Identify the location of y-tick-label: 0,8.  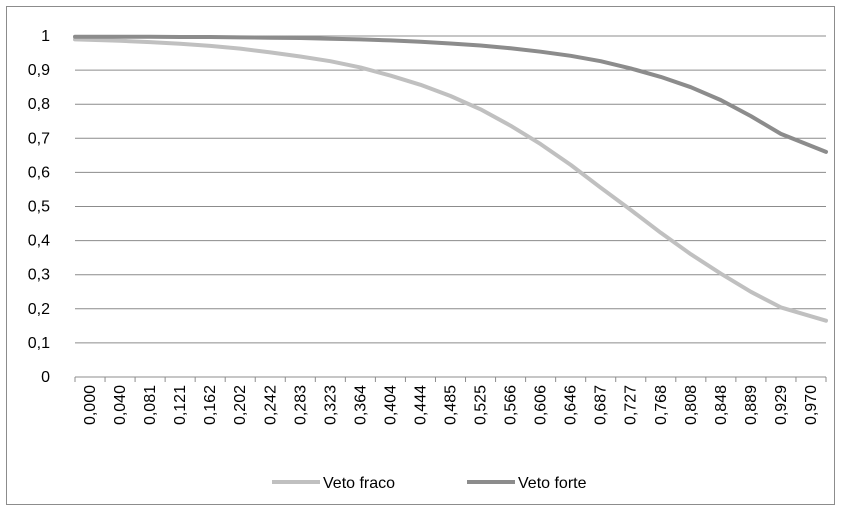
(39, 104).